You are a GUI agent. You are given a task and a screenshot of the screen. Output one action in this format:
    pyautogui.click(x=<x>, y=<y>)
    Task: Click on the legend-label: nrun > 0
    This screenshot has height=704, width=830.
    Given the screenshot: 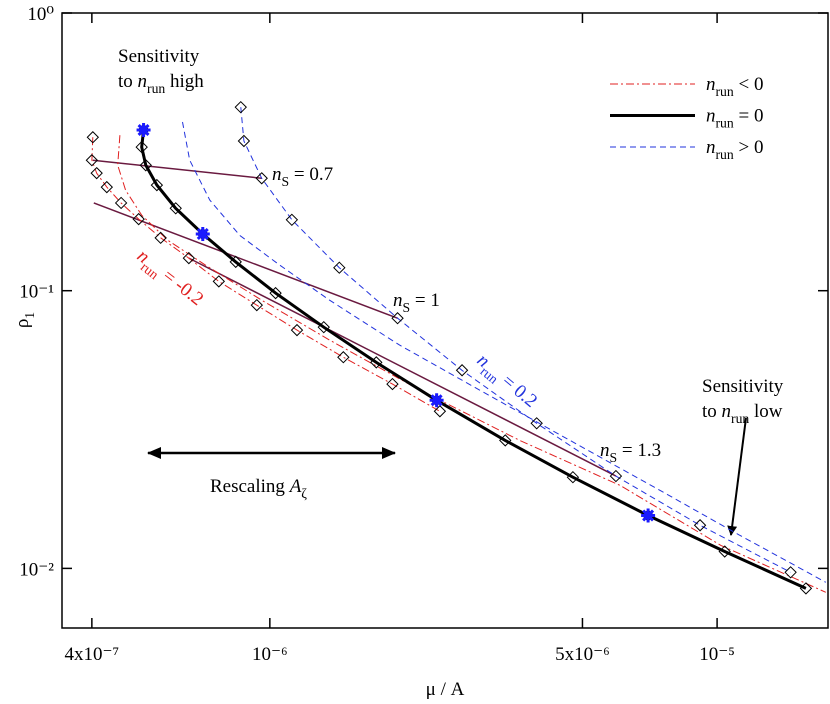 What is the action you would take?
    pyautogui.click(x=734, y=149)
    